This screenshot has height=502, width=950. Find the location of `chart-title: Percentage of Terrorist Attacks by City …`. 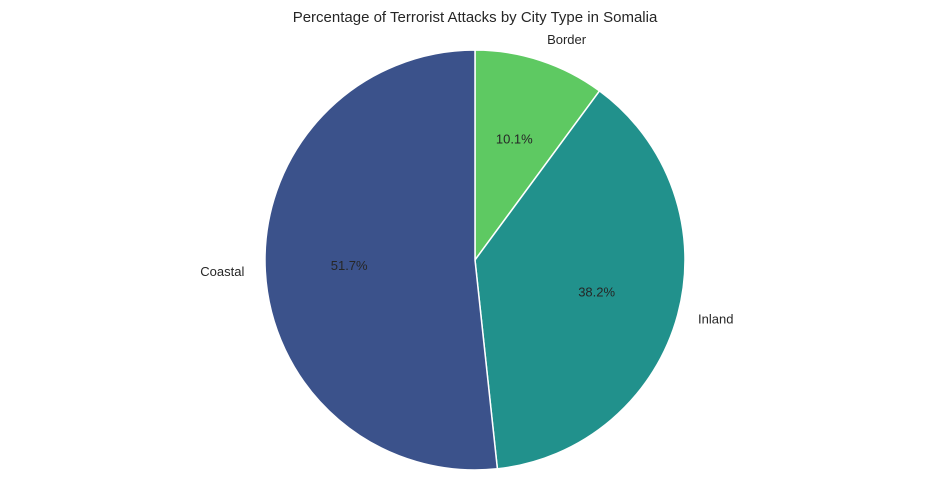

chart-title: Percentage of Terrorist Attacks by City … is located at coordinates (475, 17).